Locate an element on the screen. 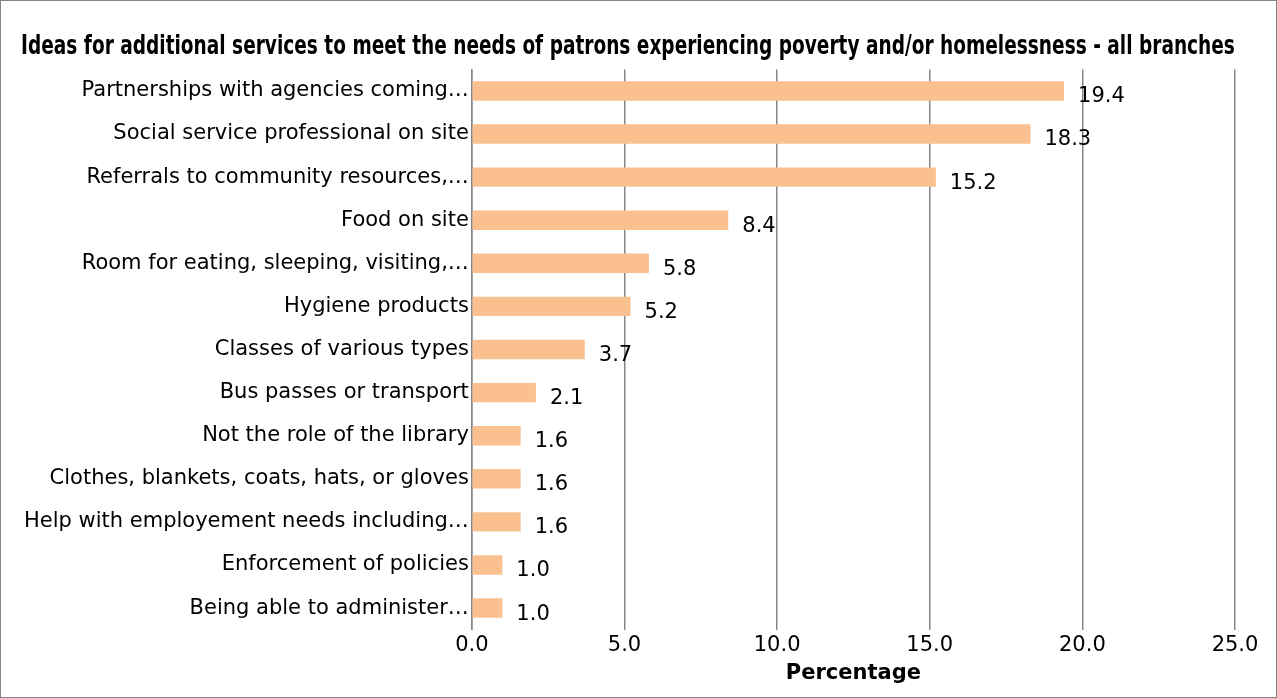 The height and width of the screenshot is (698, 1277). y-tick-label: Bus passes or transport is located at coordinates (344, 391).